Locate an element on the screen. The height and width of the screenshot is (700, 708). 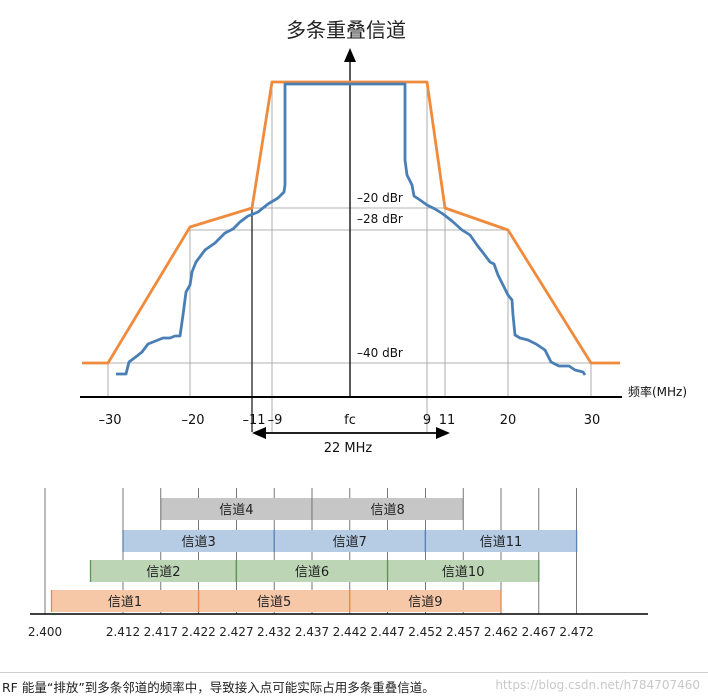
channel-bar-label: 信道10 is located at coordinates (463, 572).